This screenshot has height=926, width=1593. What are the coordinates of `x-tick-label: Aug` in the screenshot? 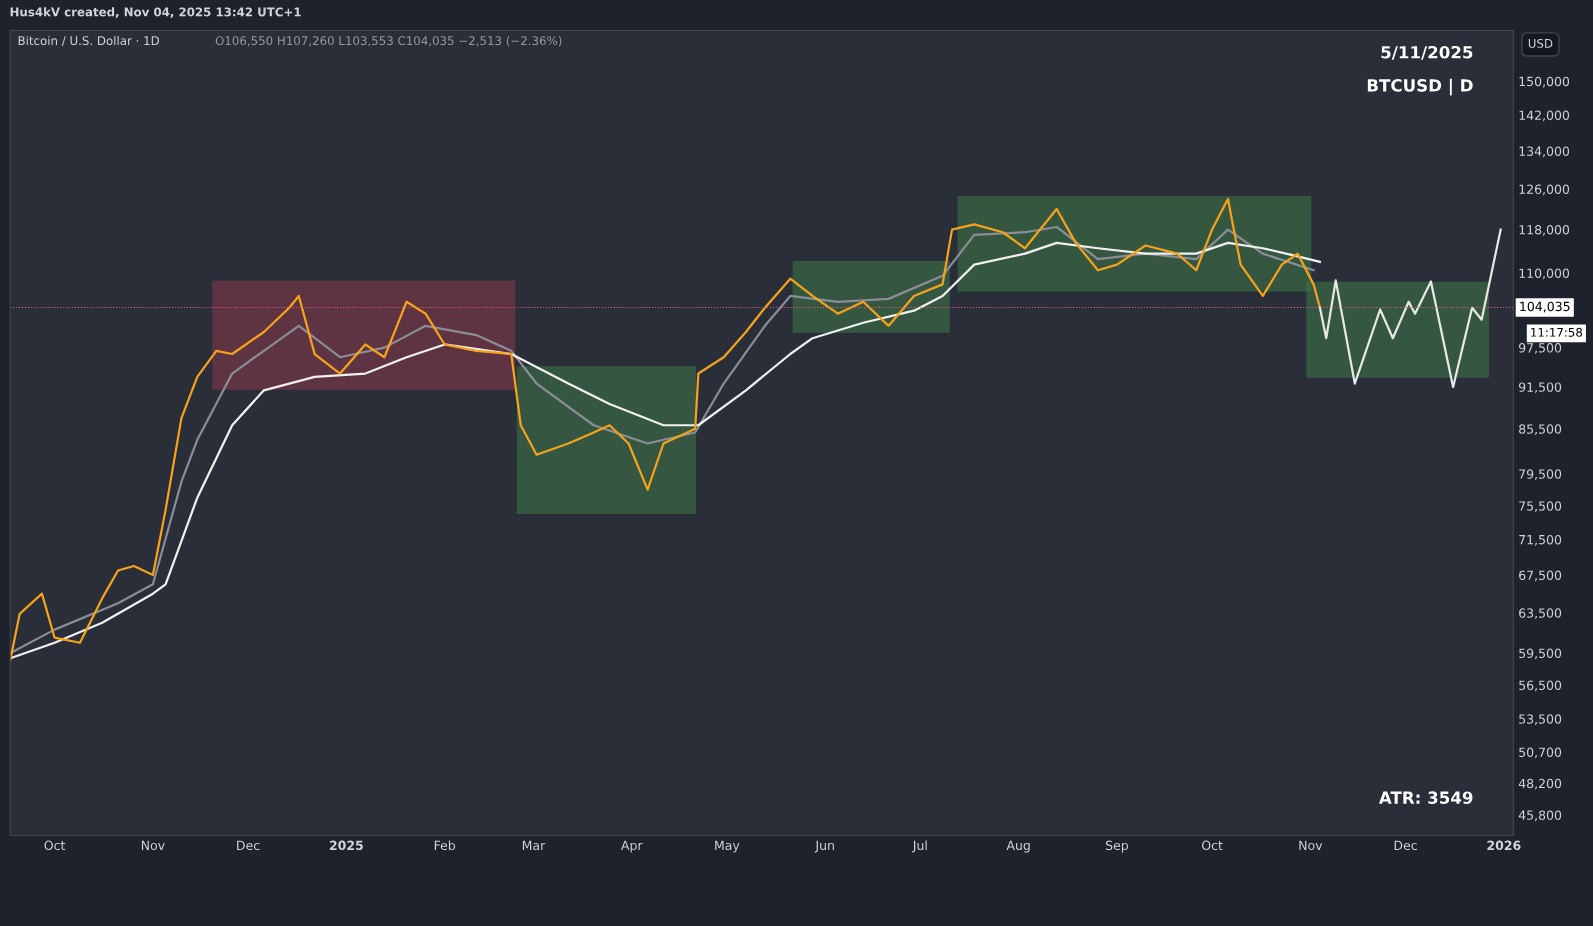 It's located at (1018, 846).